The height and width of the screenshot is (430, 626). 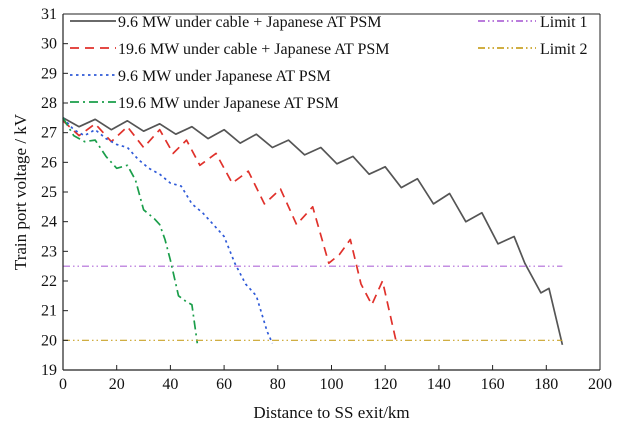 I want to click on x-tick-label: 160, so click(x=493, y=384).